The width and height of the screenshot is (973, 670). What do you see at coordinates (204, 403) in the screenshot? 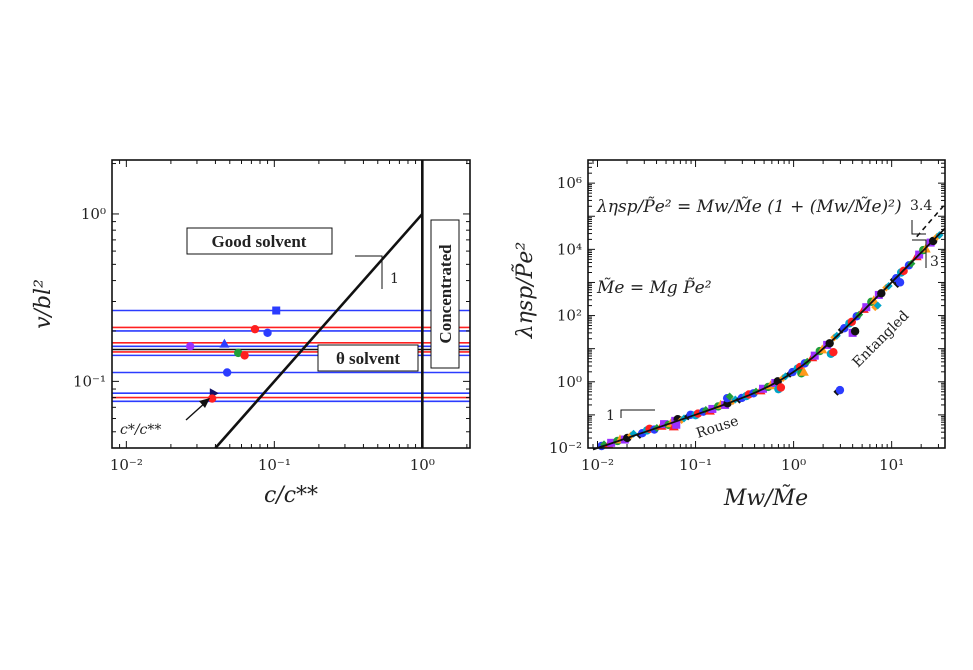
I see `annotation-arrowhead` at bounding box center [204, 403].